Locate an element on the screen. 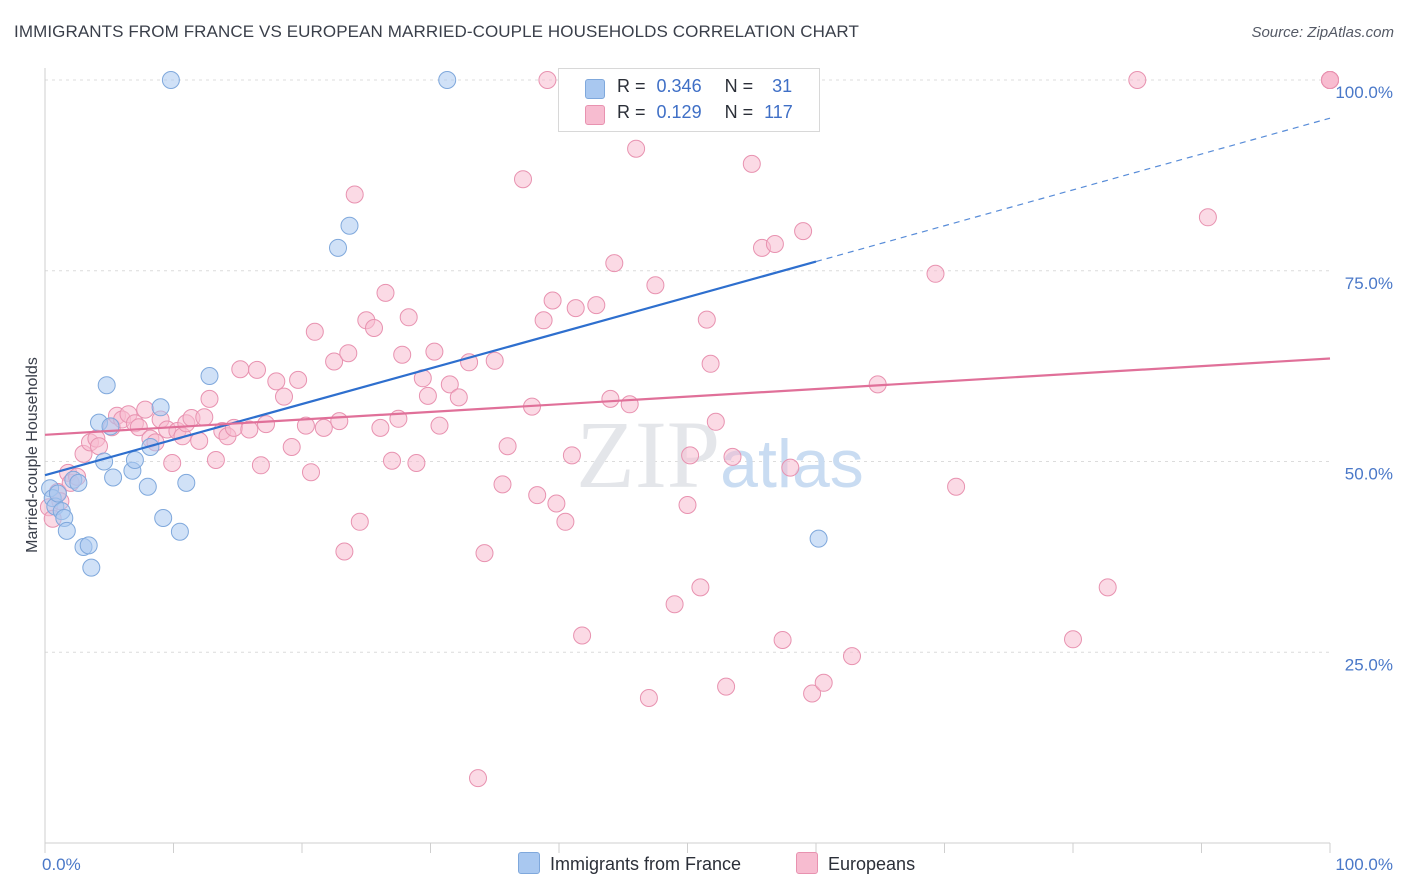 This screenshot has width=1406, height=892. legend-r-value: 0.129 is located at coordinates (679, 112).